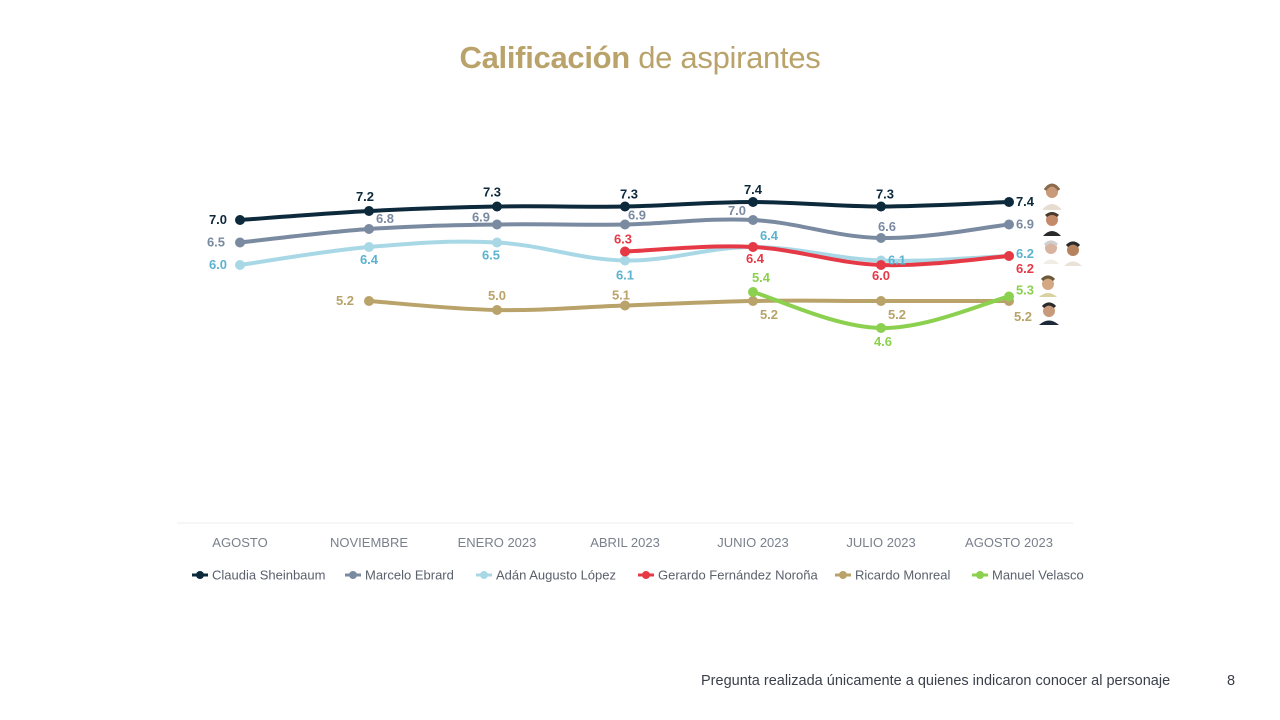  I want to click on legend-item-marcelo-ebrard: Marcelo Ebrard, so click(399, 575).